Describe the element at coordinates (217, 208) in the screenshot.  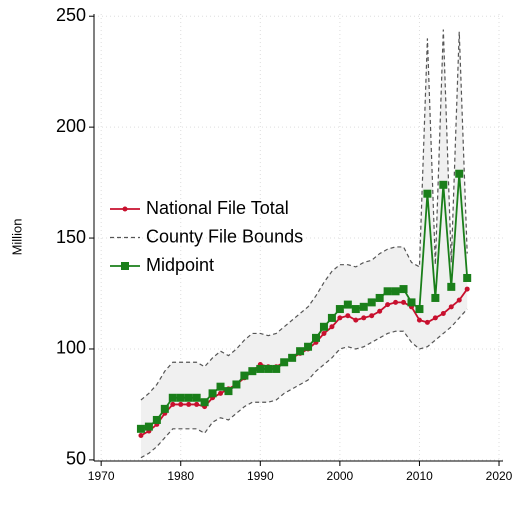
I see `legend-label: National File Total` at that location.